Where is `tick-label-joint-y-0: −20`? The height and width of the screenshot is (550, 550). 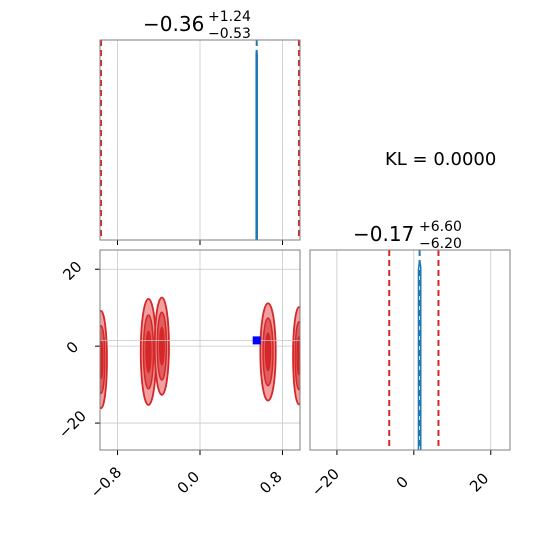 tick-label-joint-y-0: −20 is located at coordinates (72, 424).